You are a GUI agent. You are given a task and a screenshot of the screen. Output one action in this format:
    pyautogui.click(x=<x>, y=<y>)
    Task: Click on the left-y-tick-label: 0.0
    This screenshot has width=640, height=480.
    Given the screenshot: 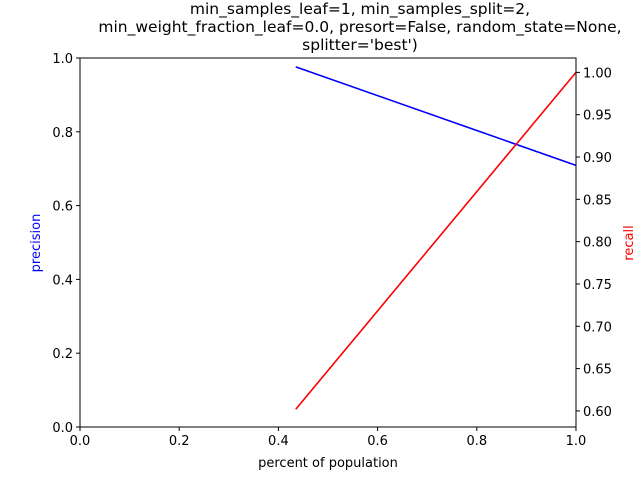 What is the action you would take?
    pyautogui.click(x=62, y=428)
    